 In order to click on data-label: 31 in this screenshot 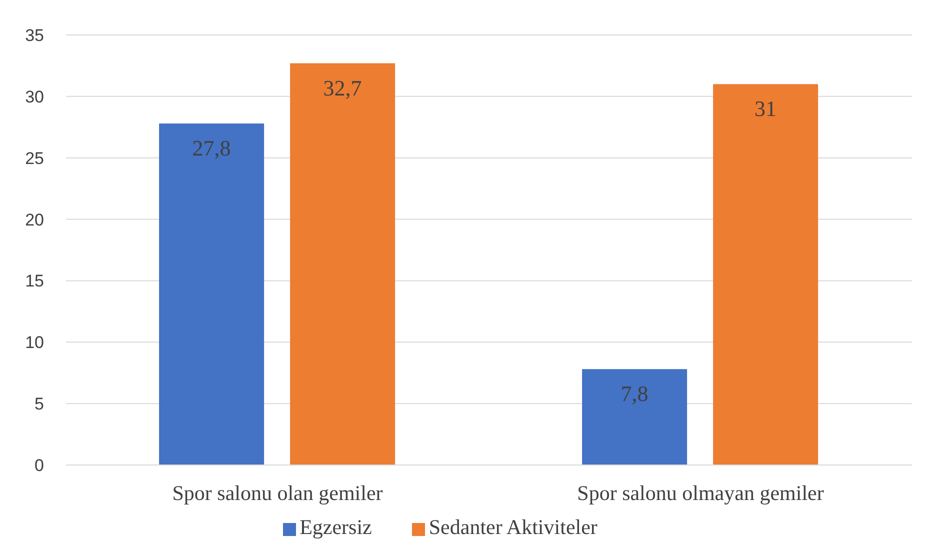, I will do `click(765, 109)`.